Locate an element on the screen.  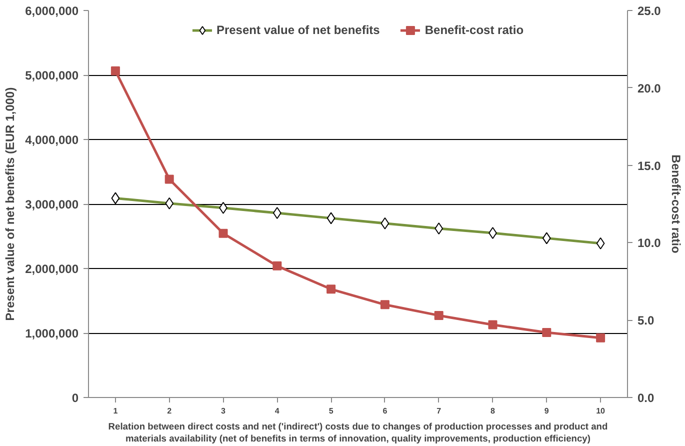
x-tick-label: 3 is located at coordinates (223, 411).